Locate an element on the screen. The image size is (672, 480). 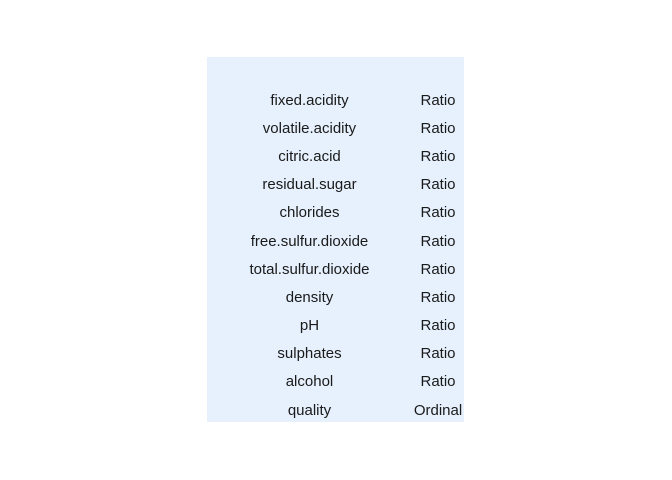
table-row: sulphates Ratio is located at coordinates (335, 354).